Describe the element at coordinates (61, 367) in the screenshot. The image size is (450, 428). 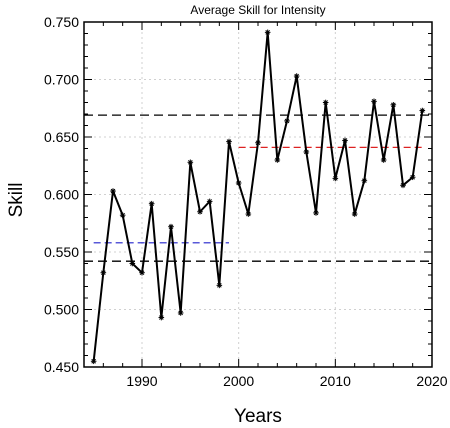
I see `y-tick-label: 0.450` at that location.